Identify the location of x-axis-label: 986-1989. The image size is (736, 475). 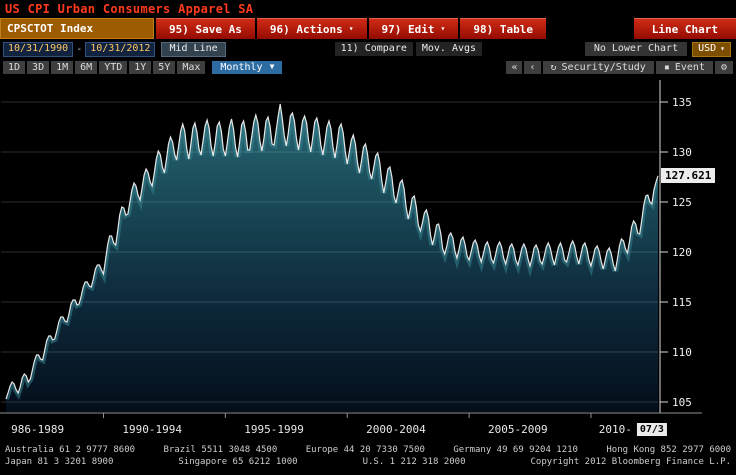
(38, 429).